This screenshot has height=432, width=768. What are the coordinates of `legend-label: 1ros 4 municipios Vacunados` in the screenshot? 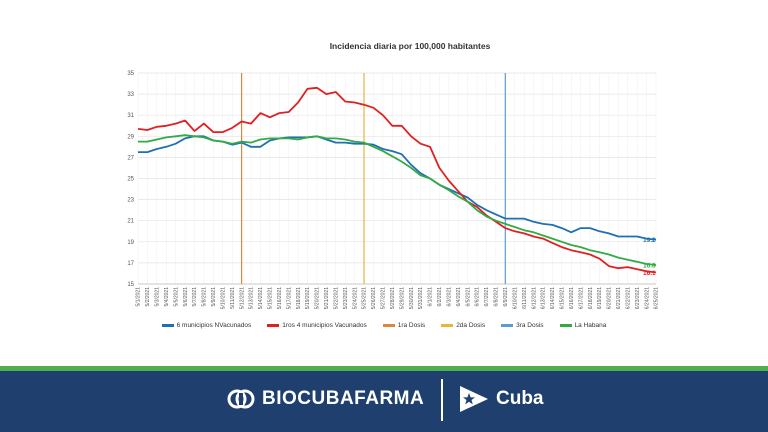 It's located at (324, 325).